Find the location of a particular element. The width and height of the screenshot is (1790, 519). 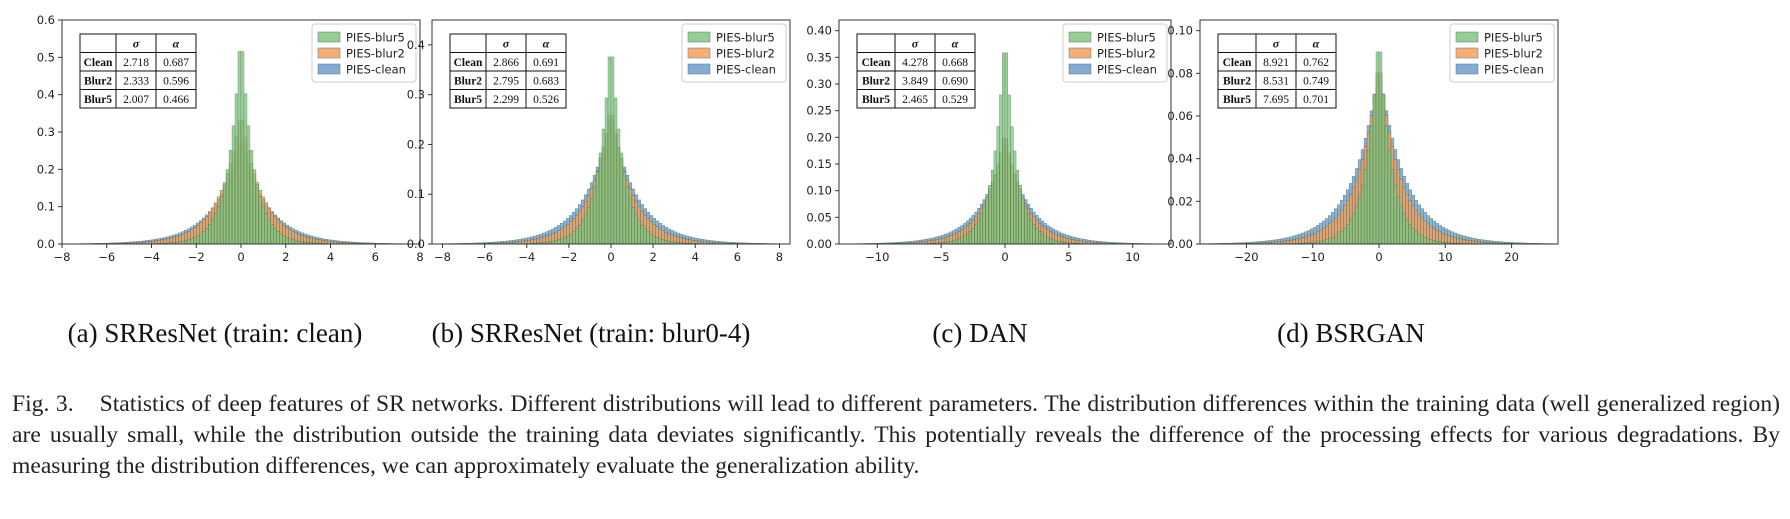

y-tick-label: 0.02 is located at coordinates (1180, 201).